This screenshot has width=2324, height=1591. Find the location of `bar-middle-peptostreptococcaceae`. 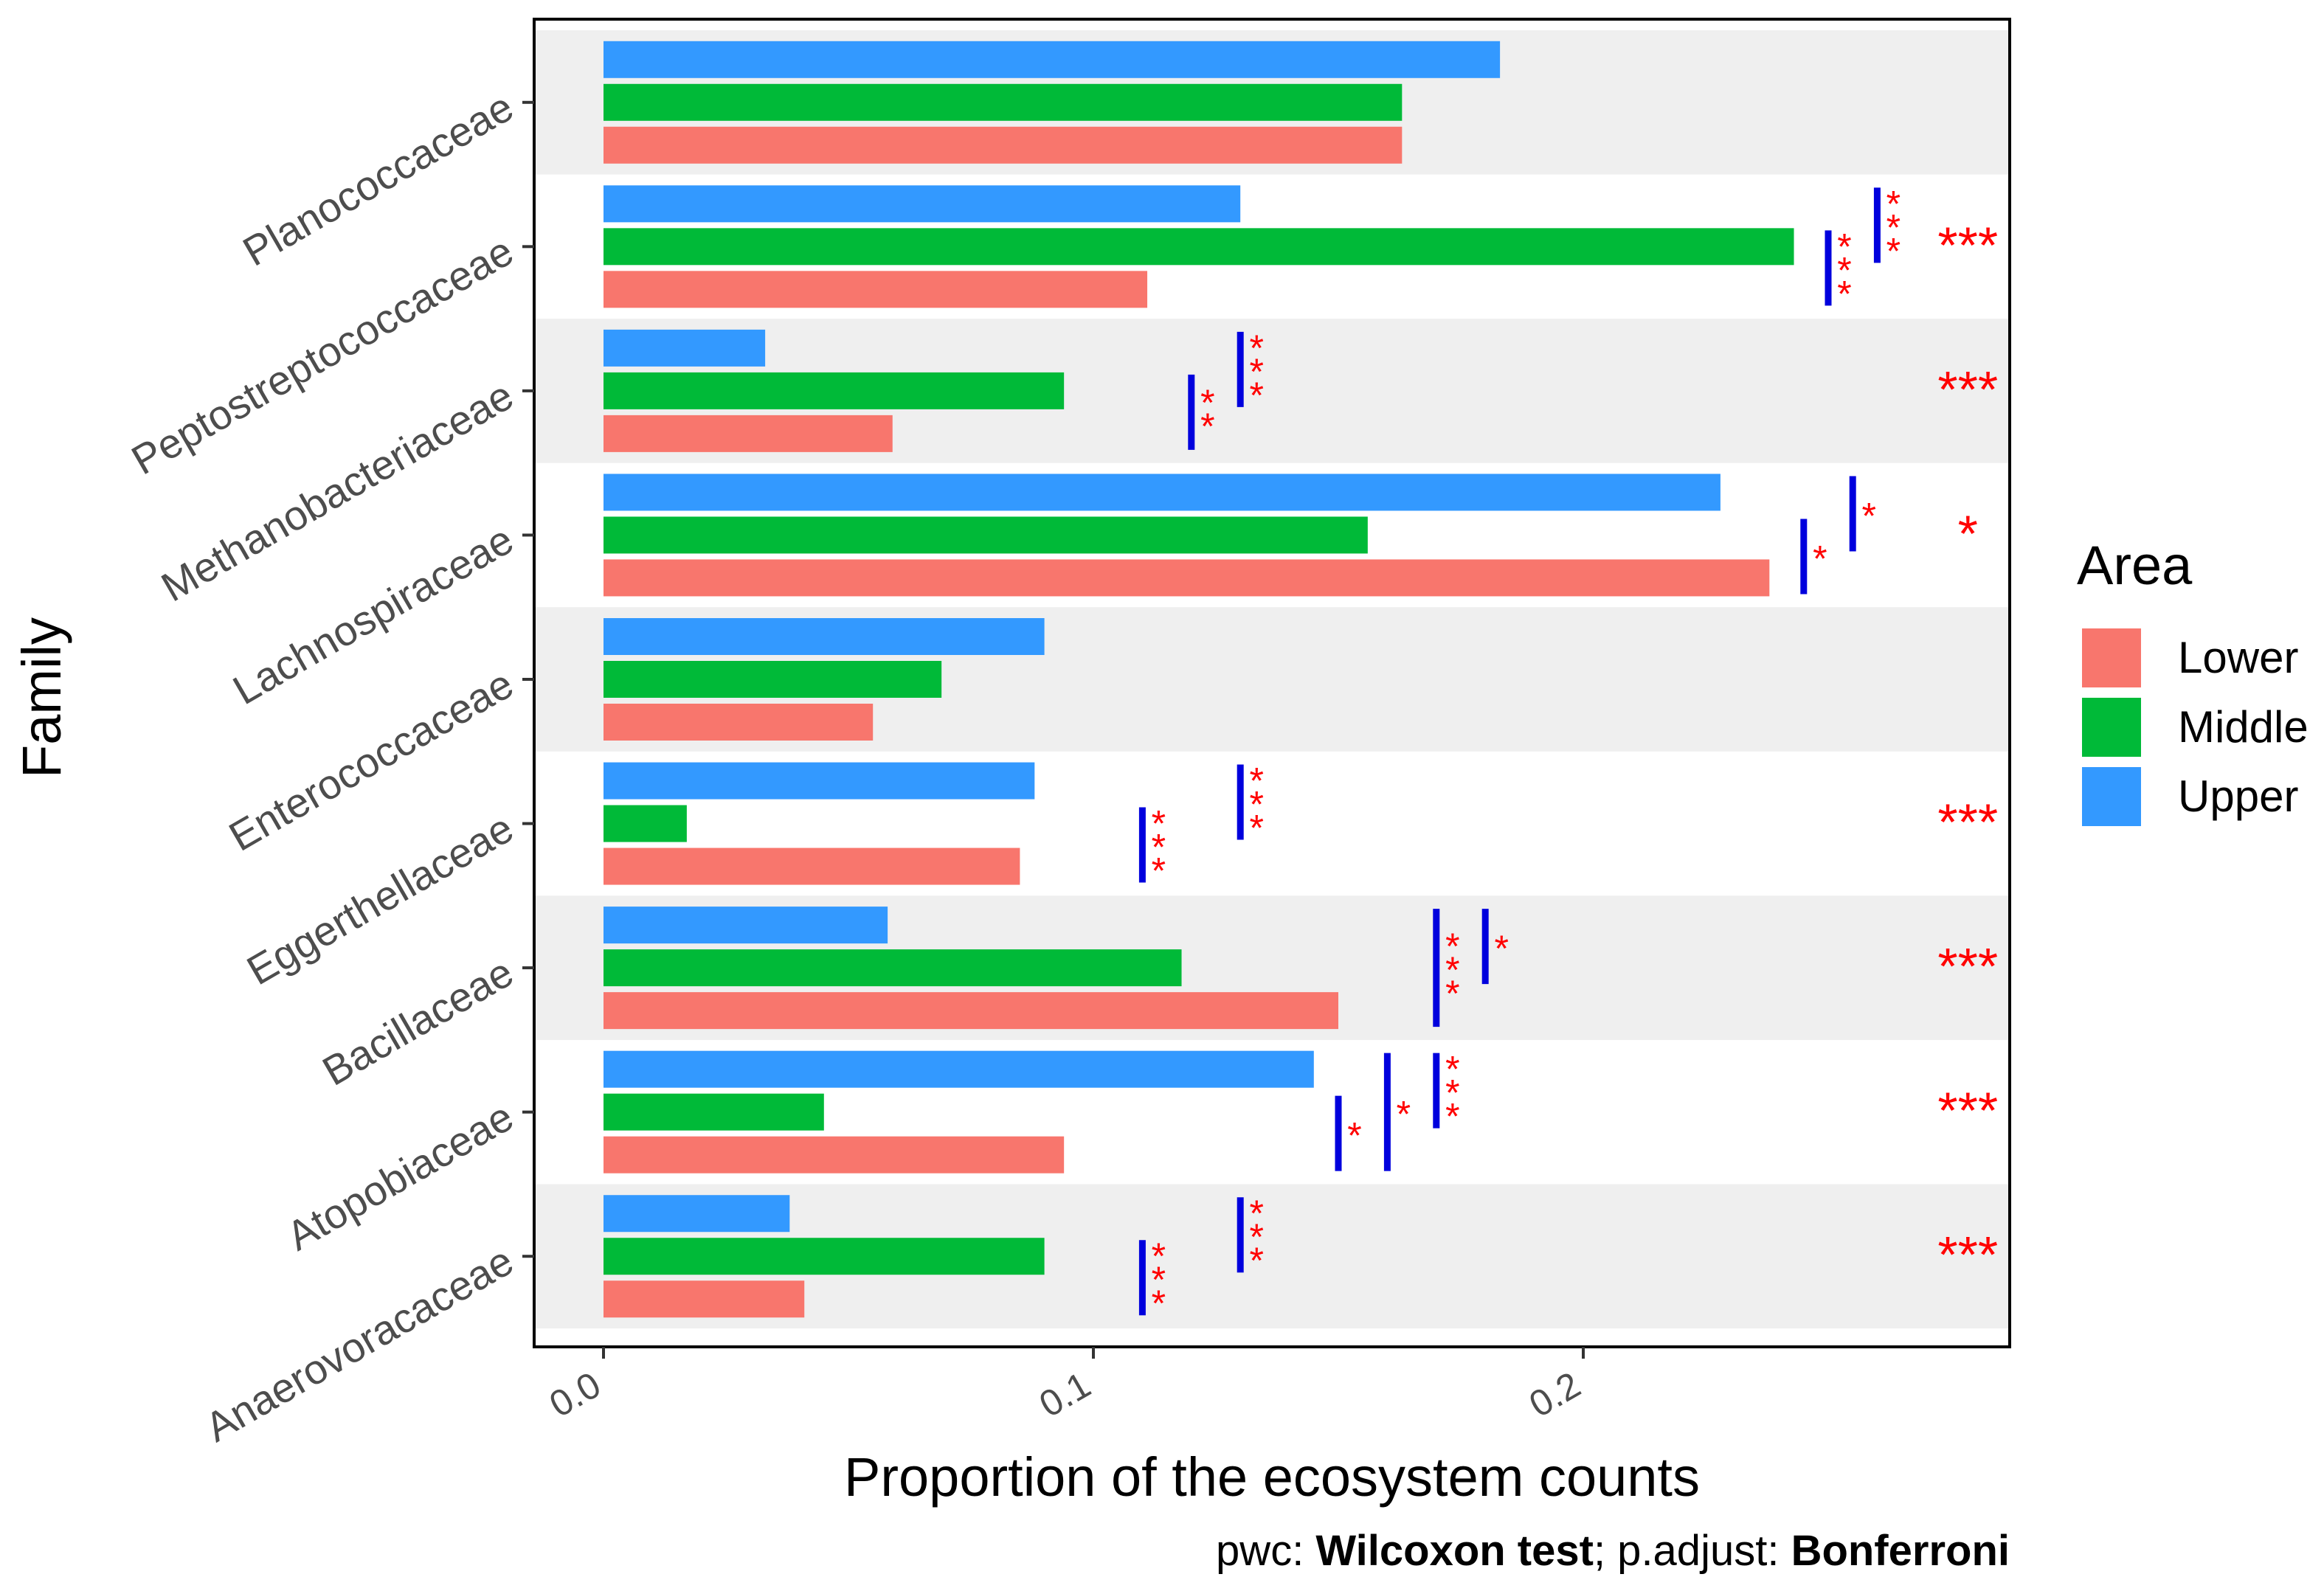

bar-middle-peptostreptococcaceae is located at coordinates (1199, 247).